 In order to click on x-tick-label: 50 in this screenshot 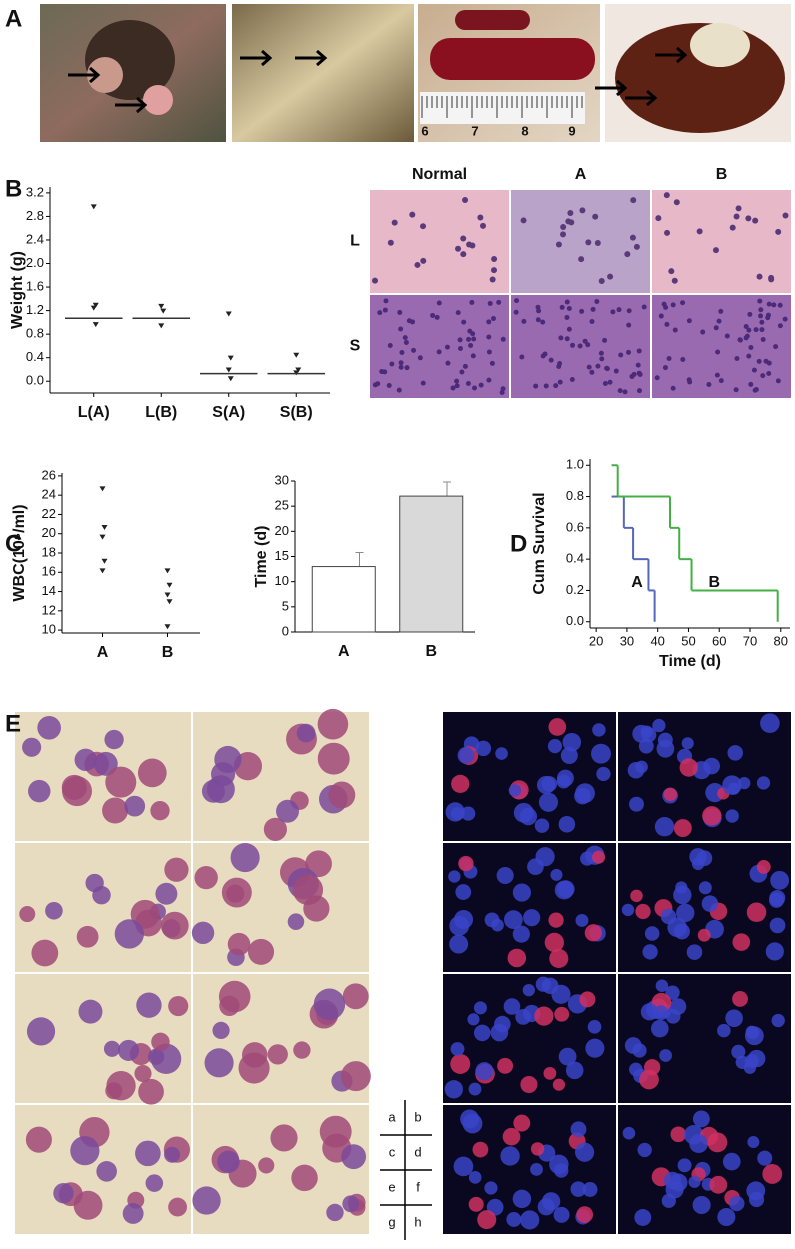, I will do `click(688, 640)`.